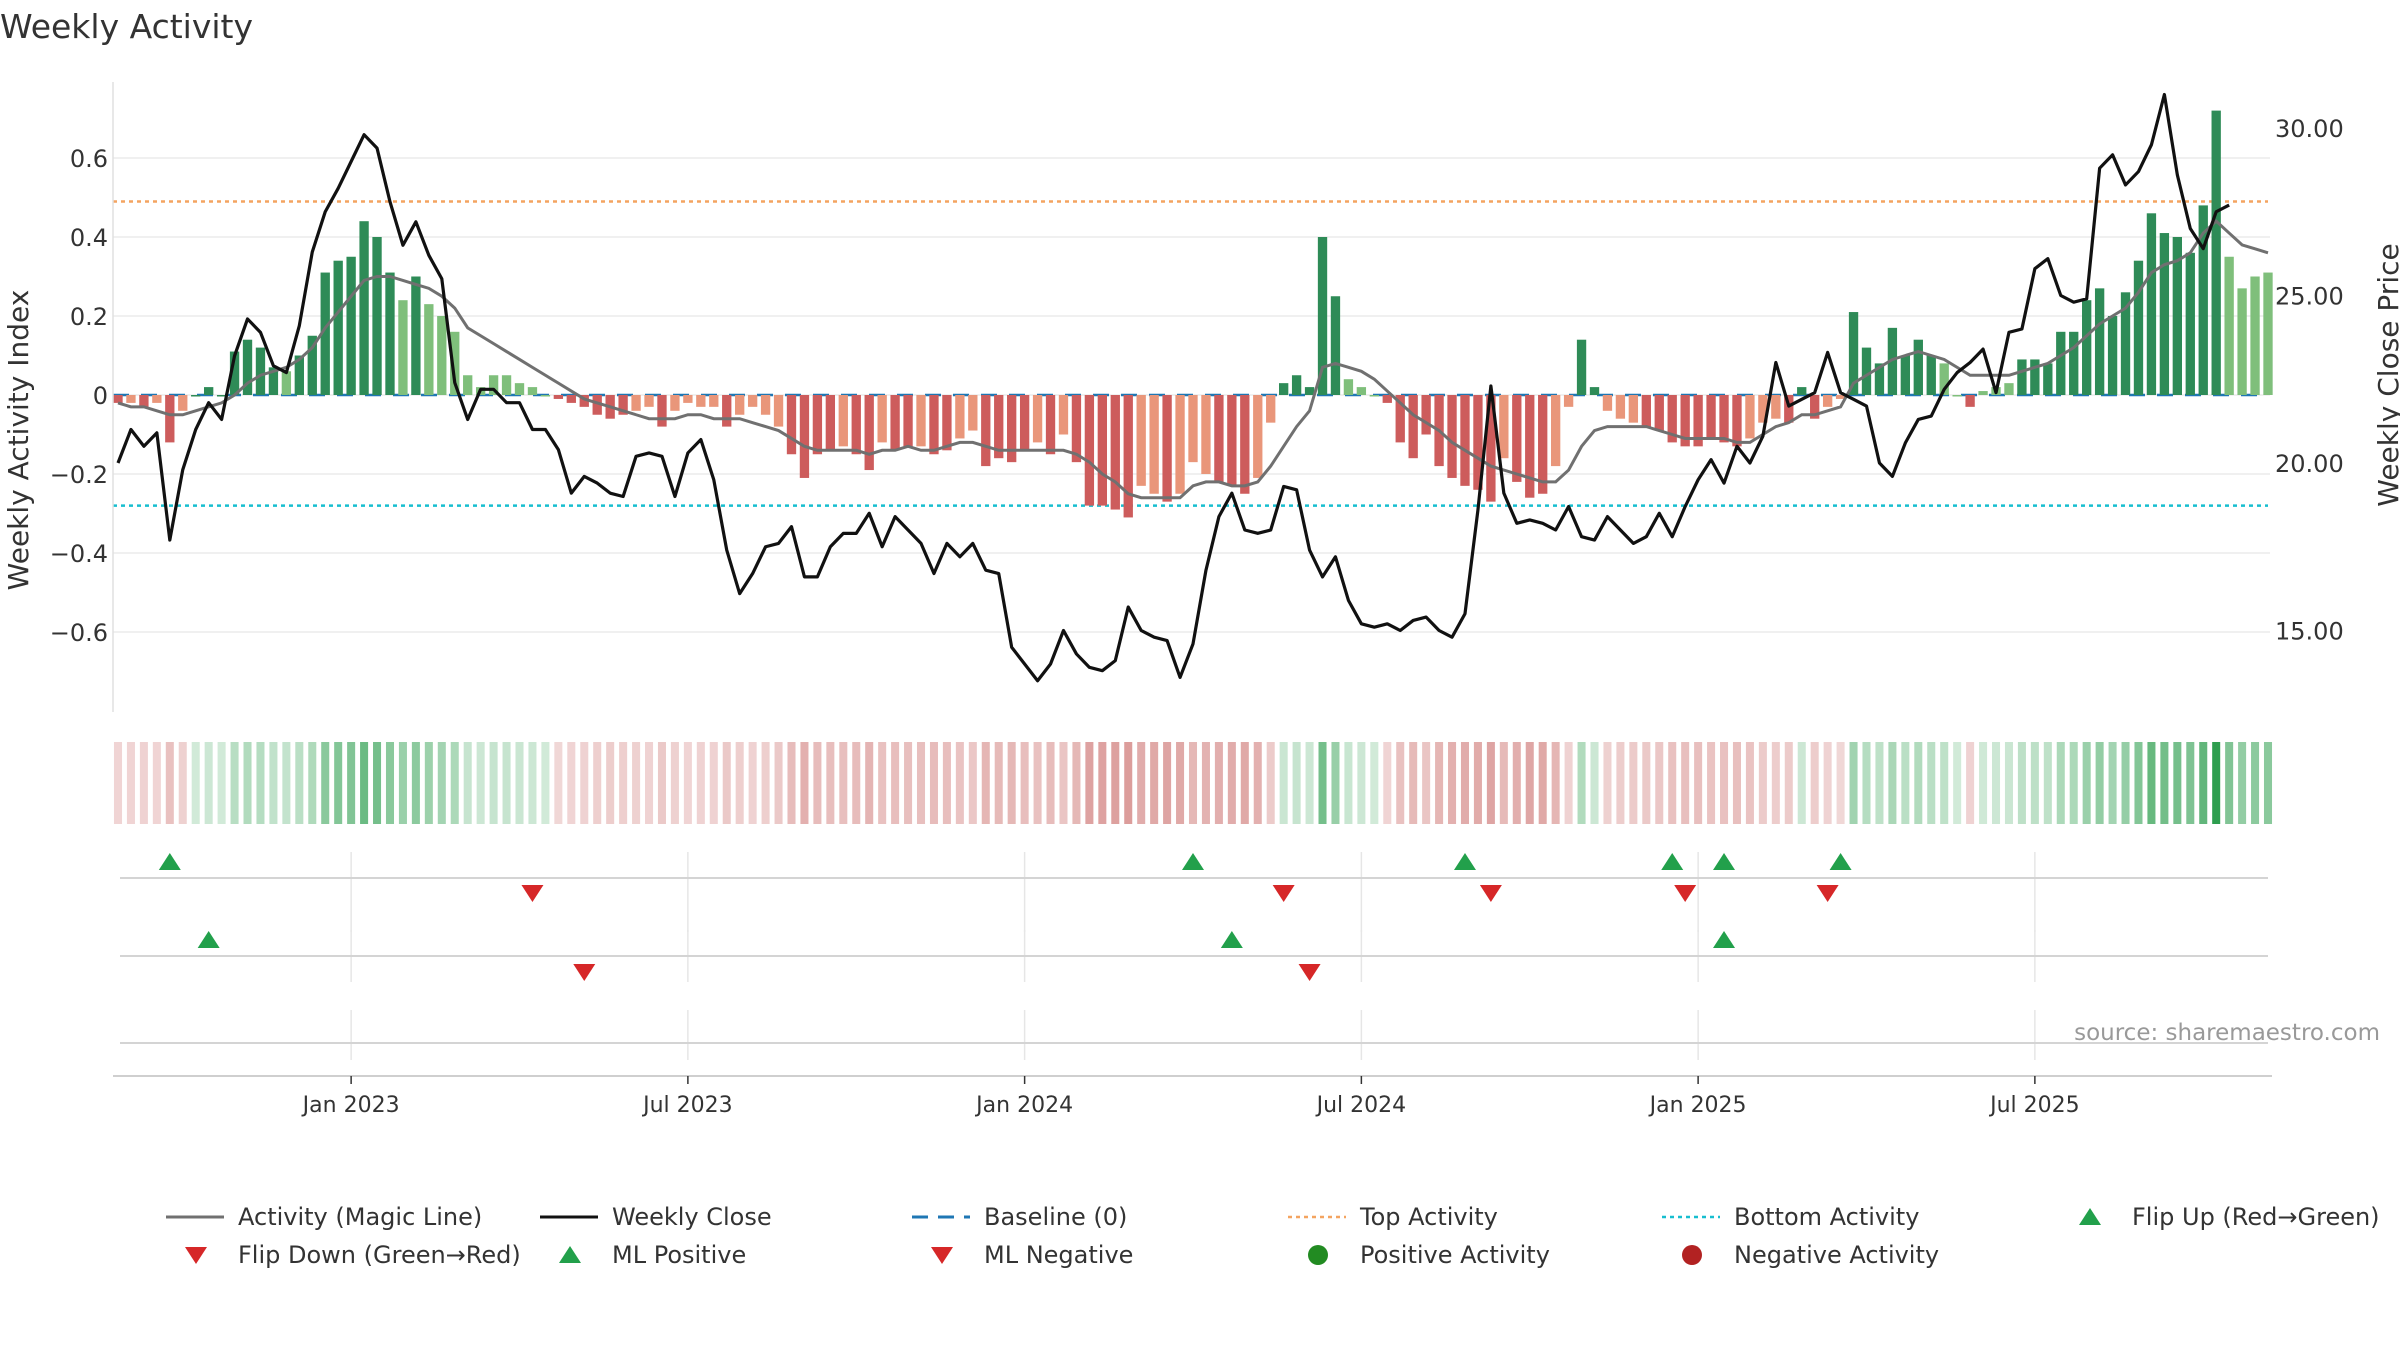 The width and height of the screenshot is (2400, 1354). What do you see at coordinates (2309, 129) in the screenshot?
I see `y2-tick-label: 30.00` at bounding box center [2309, 129].